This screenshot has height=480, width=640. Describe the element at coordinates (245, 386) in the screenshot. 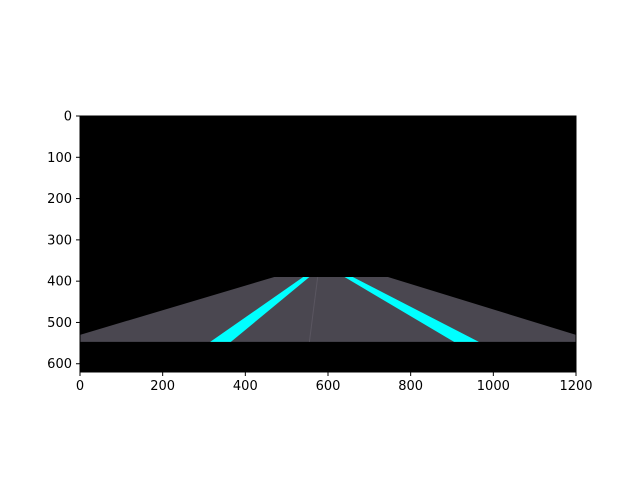

I see `x-tick-label: 400` at that location.